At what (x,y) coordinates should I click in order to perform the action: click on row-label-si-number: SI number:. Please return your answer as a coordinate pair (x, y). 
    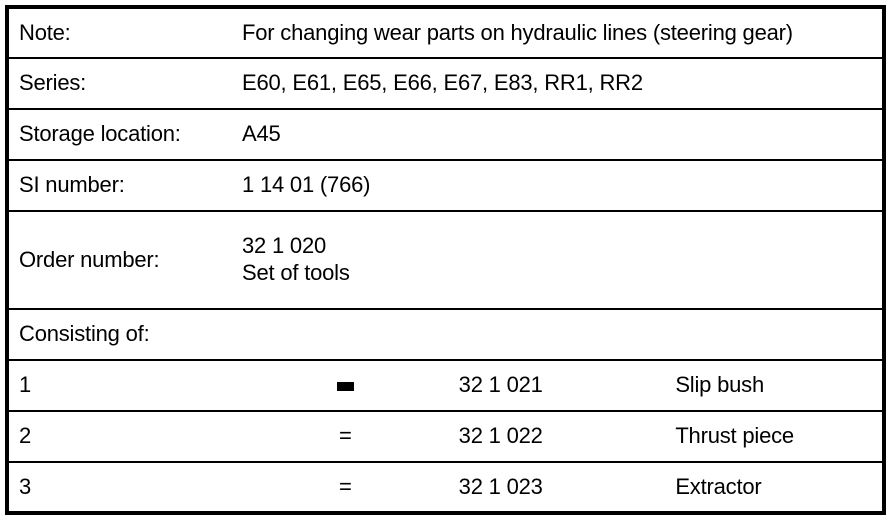
    Looking at the image, I should click on (120, 185).